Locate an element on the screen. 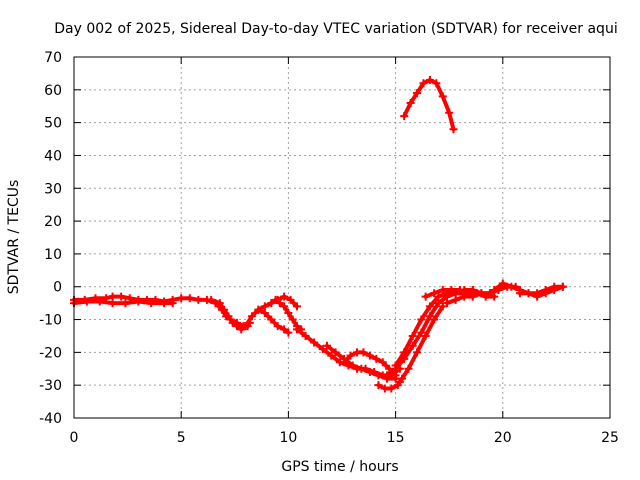  series-trace is located at coordinates (421, 344).